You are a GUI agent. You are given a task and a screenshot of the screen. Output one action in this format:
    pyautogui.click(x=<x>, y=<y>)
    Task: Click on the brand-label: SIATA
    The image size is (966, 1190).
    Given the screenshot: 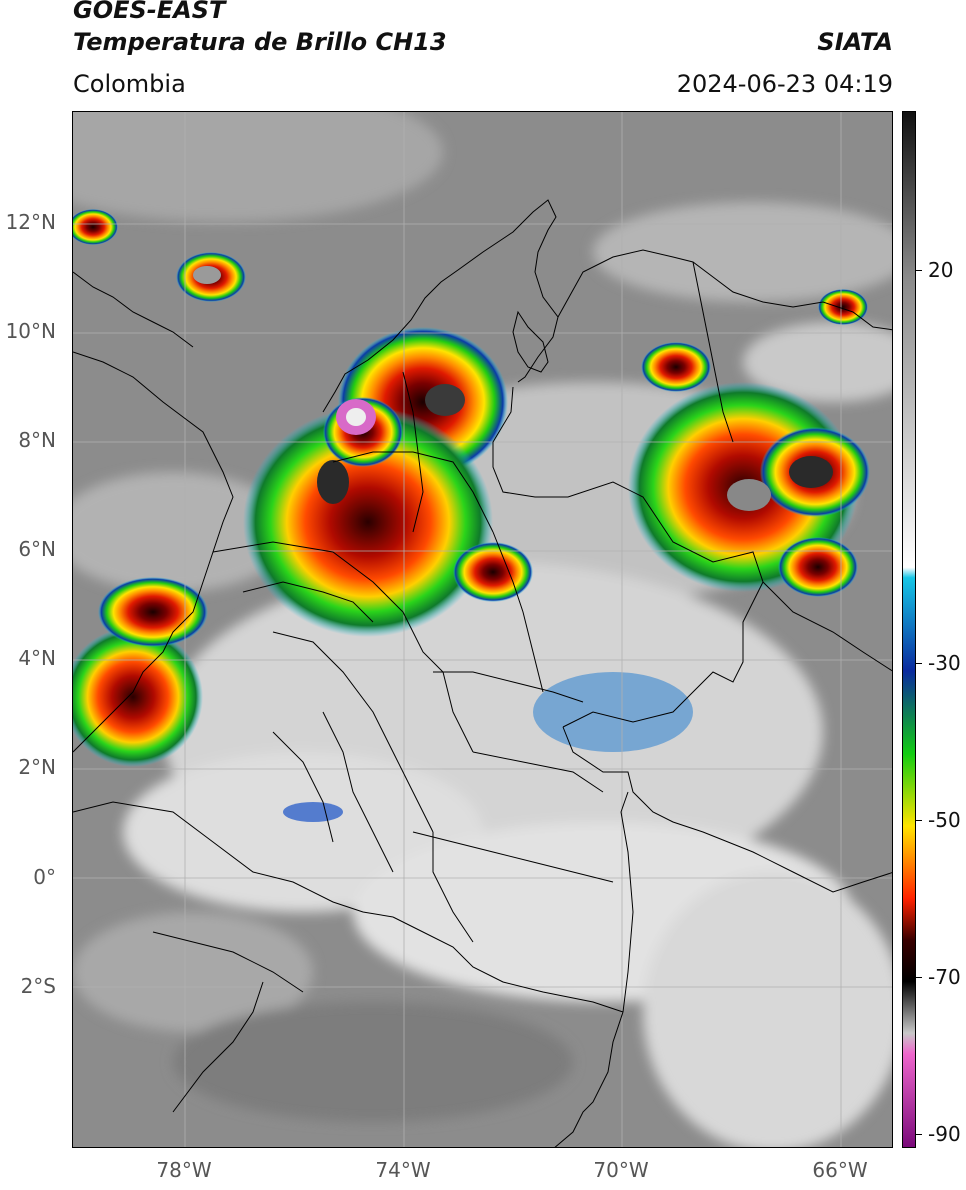 What is the action you would take?
    pyautogui.click(x=855, y=42)
    